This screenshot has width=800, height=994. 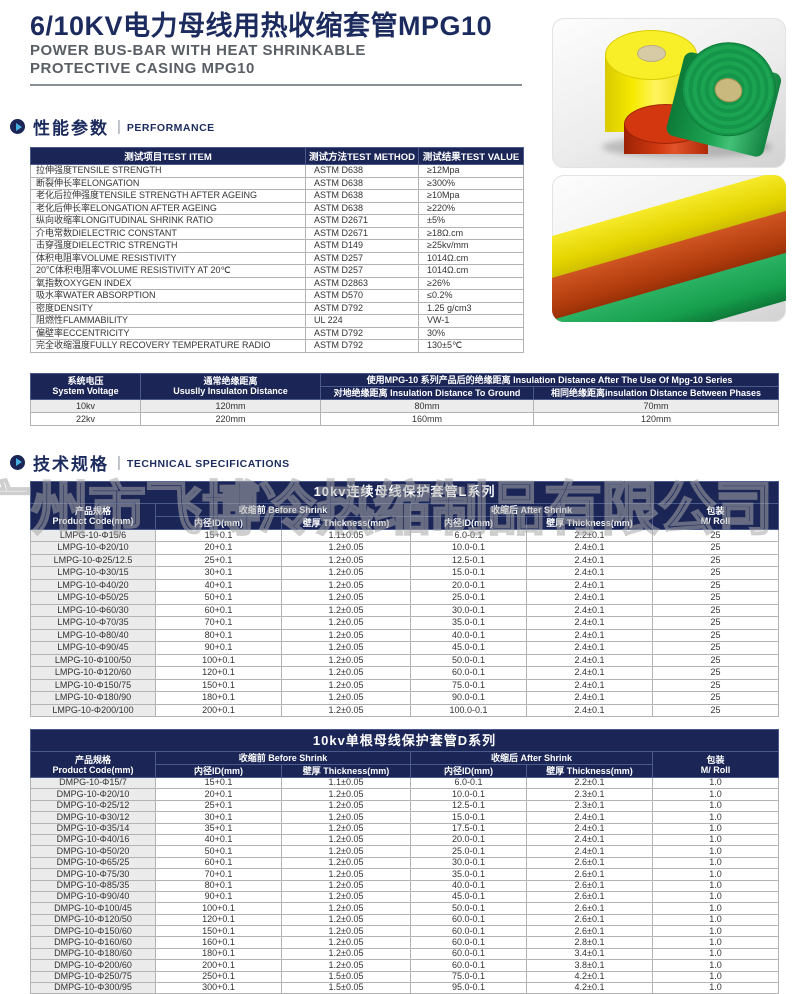 I want to click on table-cell: DMPG-10-Φ100/45, so click(x=93, y=908).